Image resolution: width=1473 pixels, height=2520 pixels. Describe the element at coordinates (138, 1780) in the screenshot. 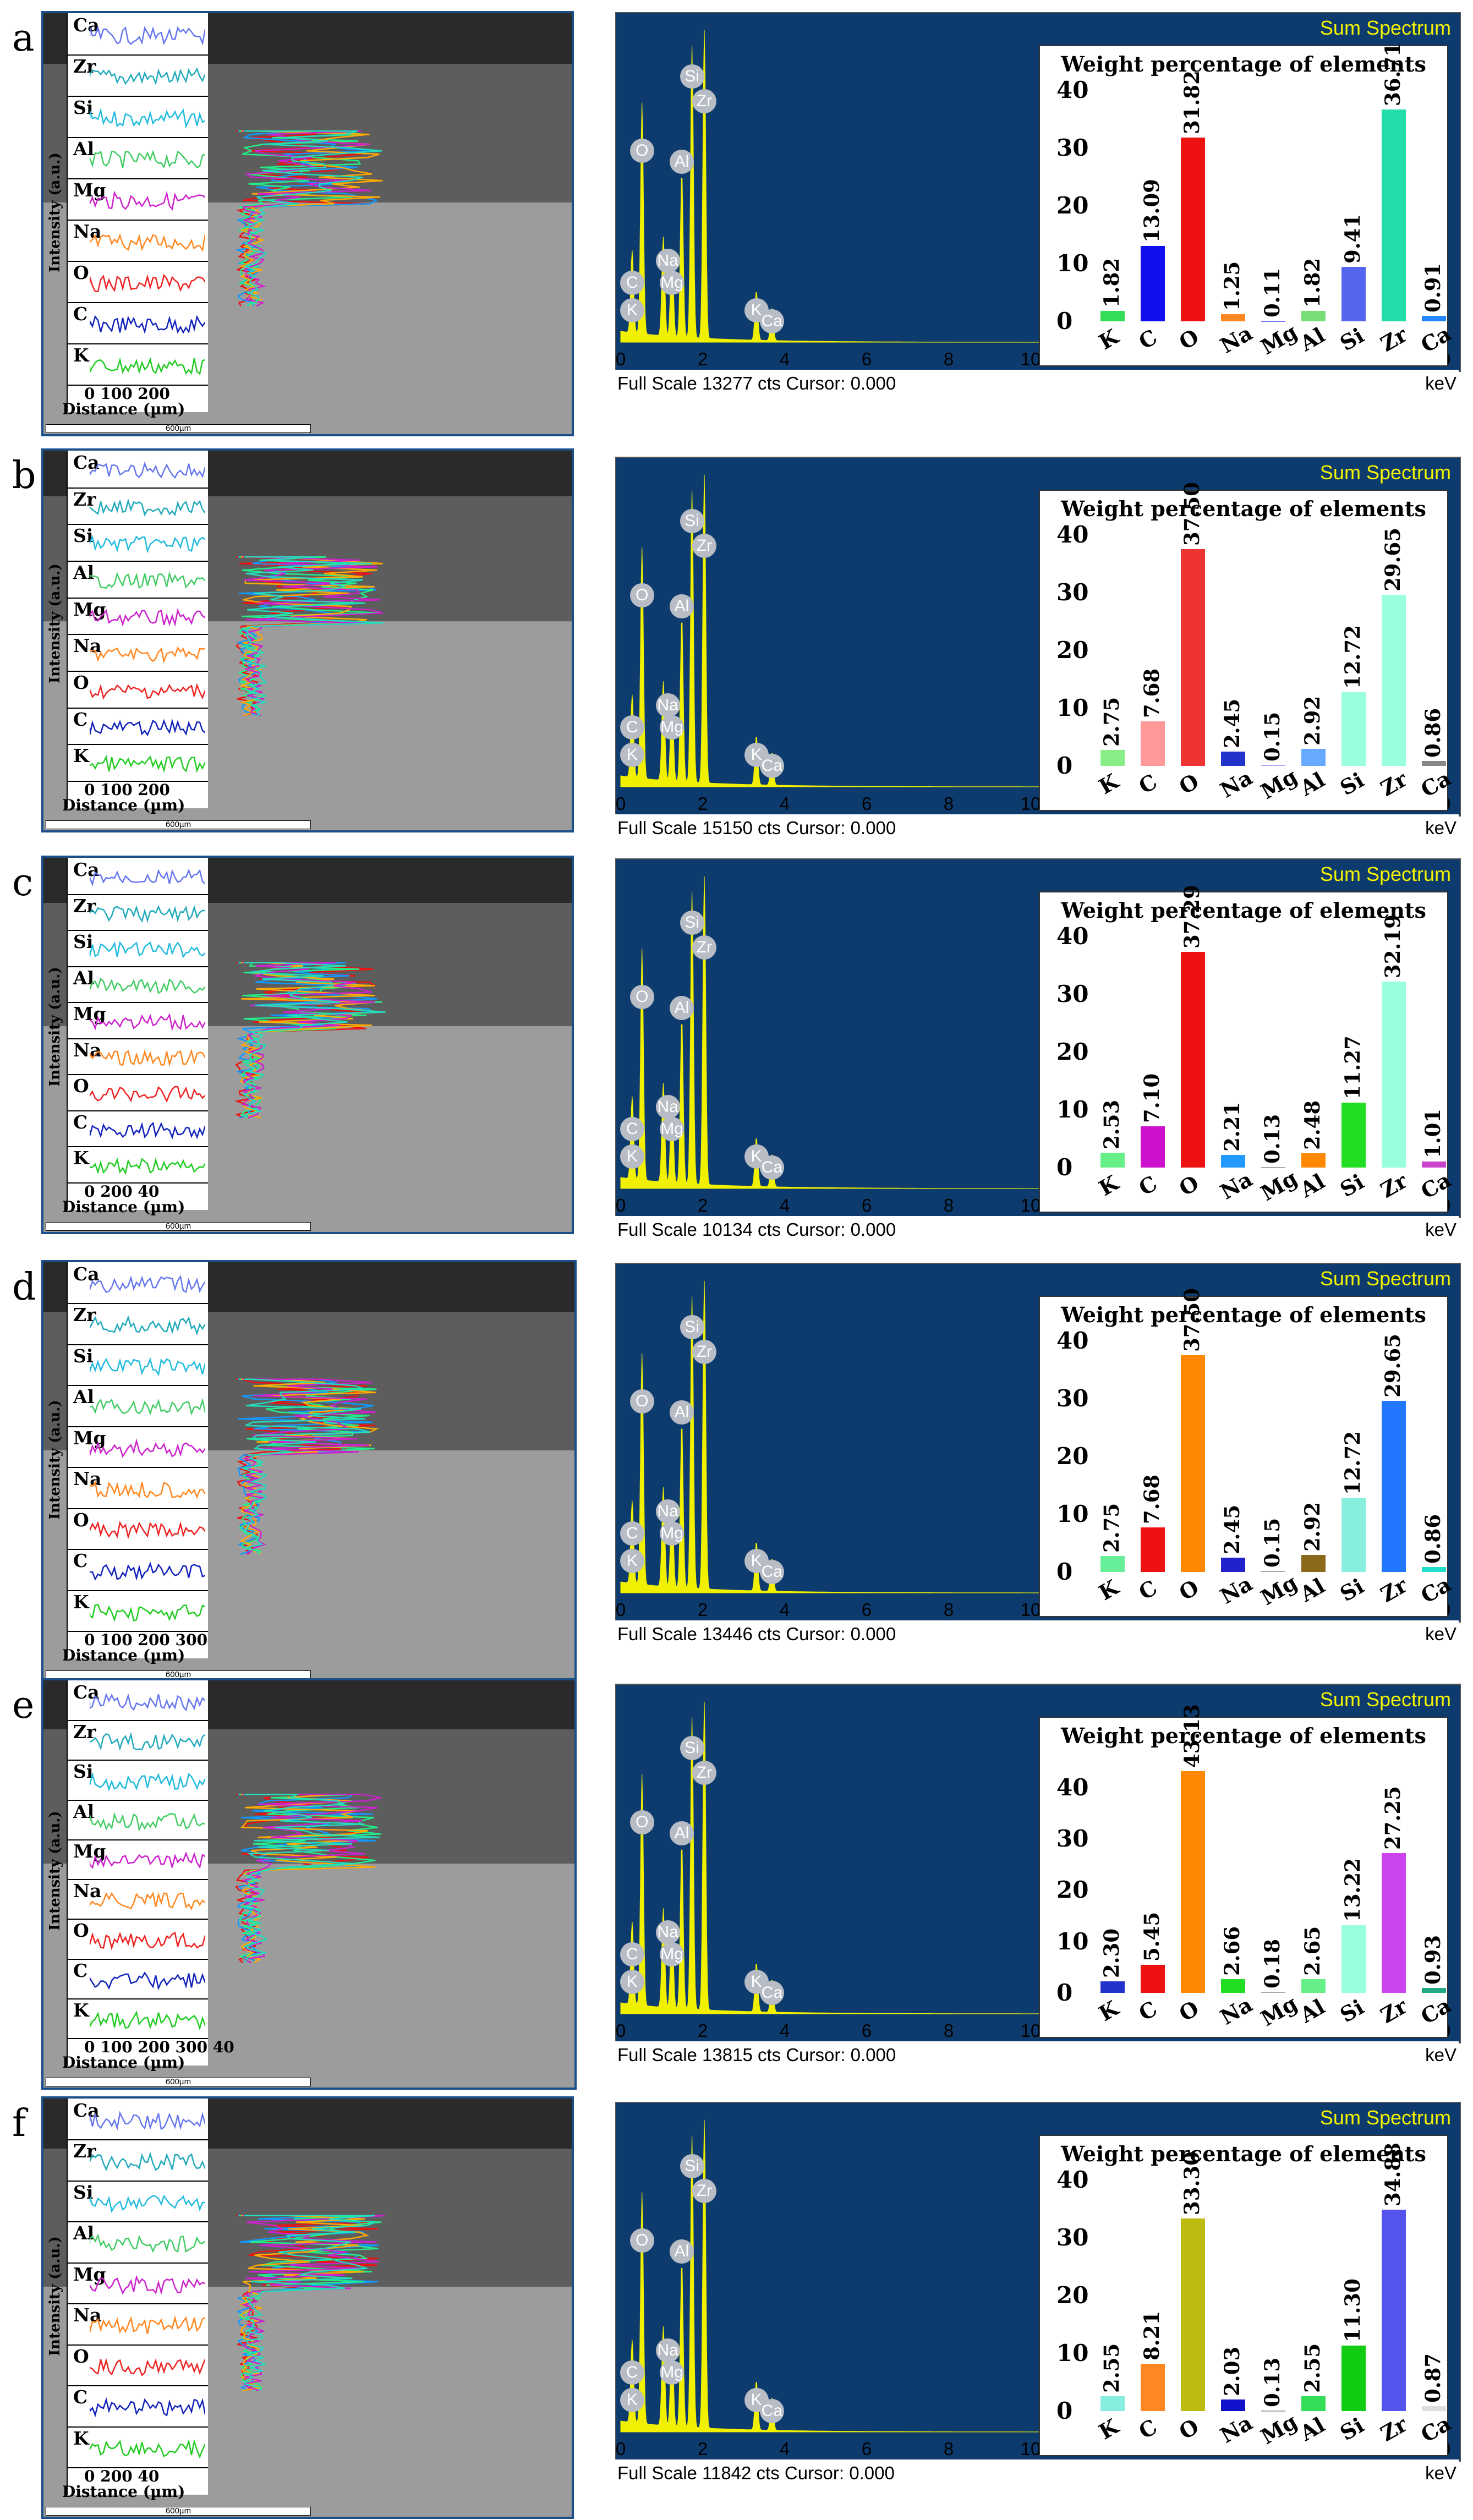

I see `profile-row: Si` at that location.